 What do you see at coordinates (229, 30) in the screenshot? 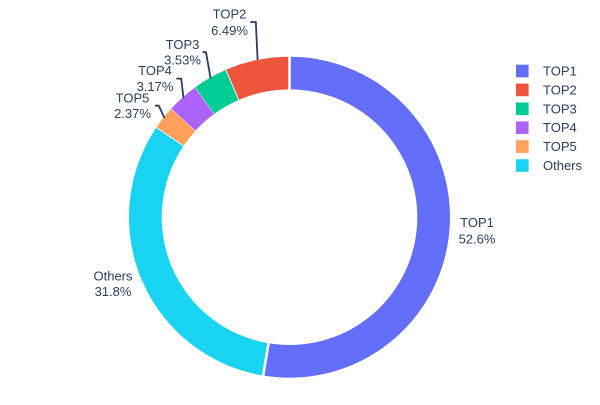
I see `svg-text: 6.49%` at bounding box center [229, 30].